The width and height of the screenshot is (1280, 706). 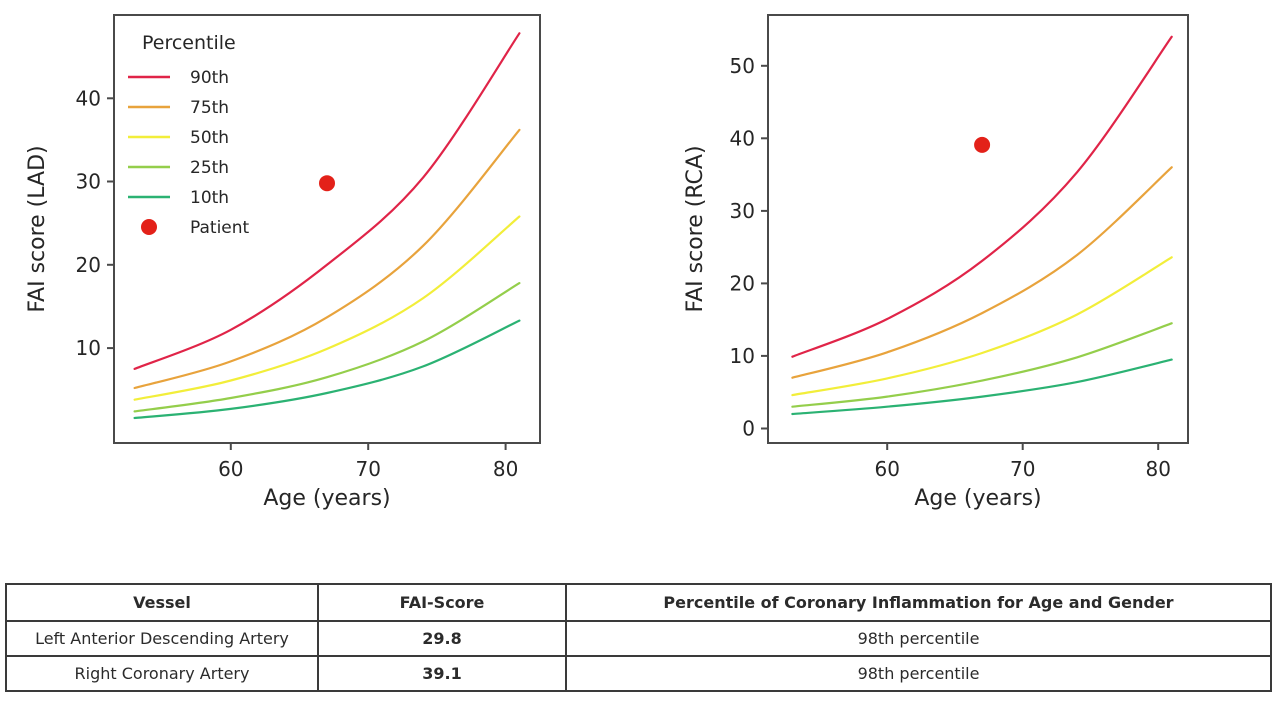 I want to click on y-tick-label: 0, so click(x=748, y=429).